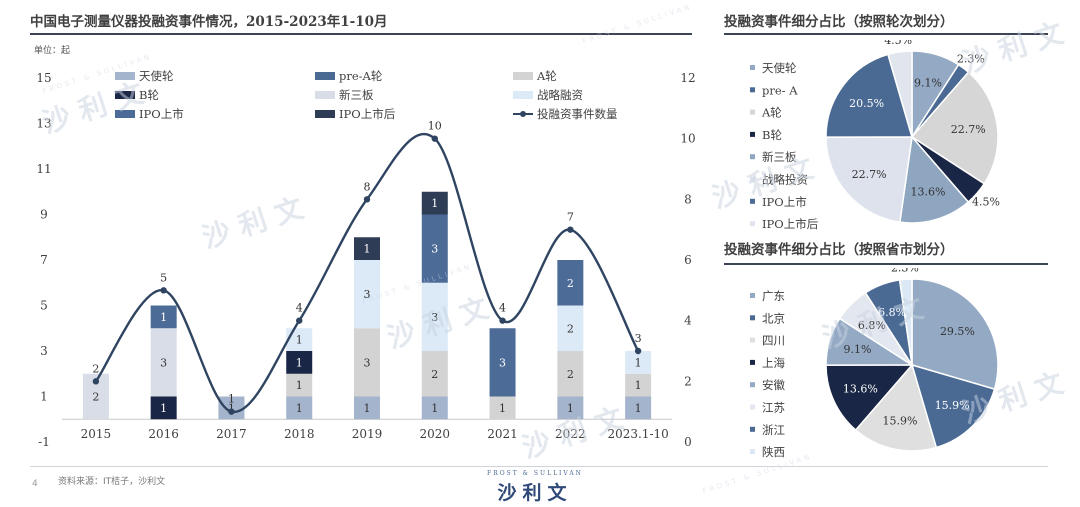  What do you see at coordinates (570, 217) in the screenshot?
I see `line-data-label: 7` at bounding box center [570, 217].